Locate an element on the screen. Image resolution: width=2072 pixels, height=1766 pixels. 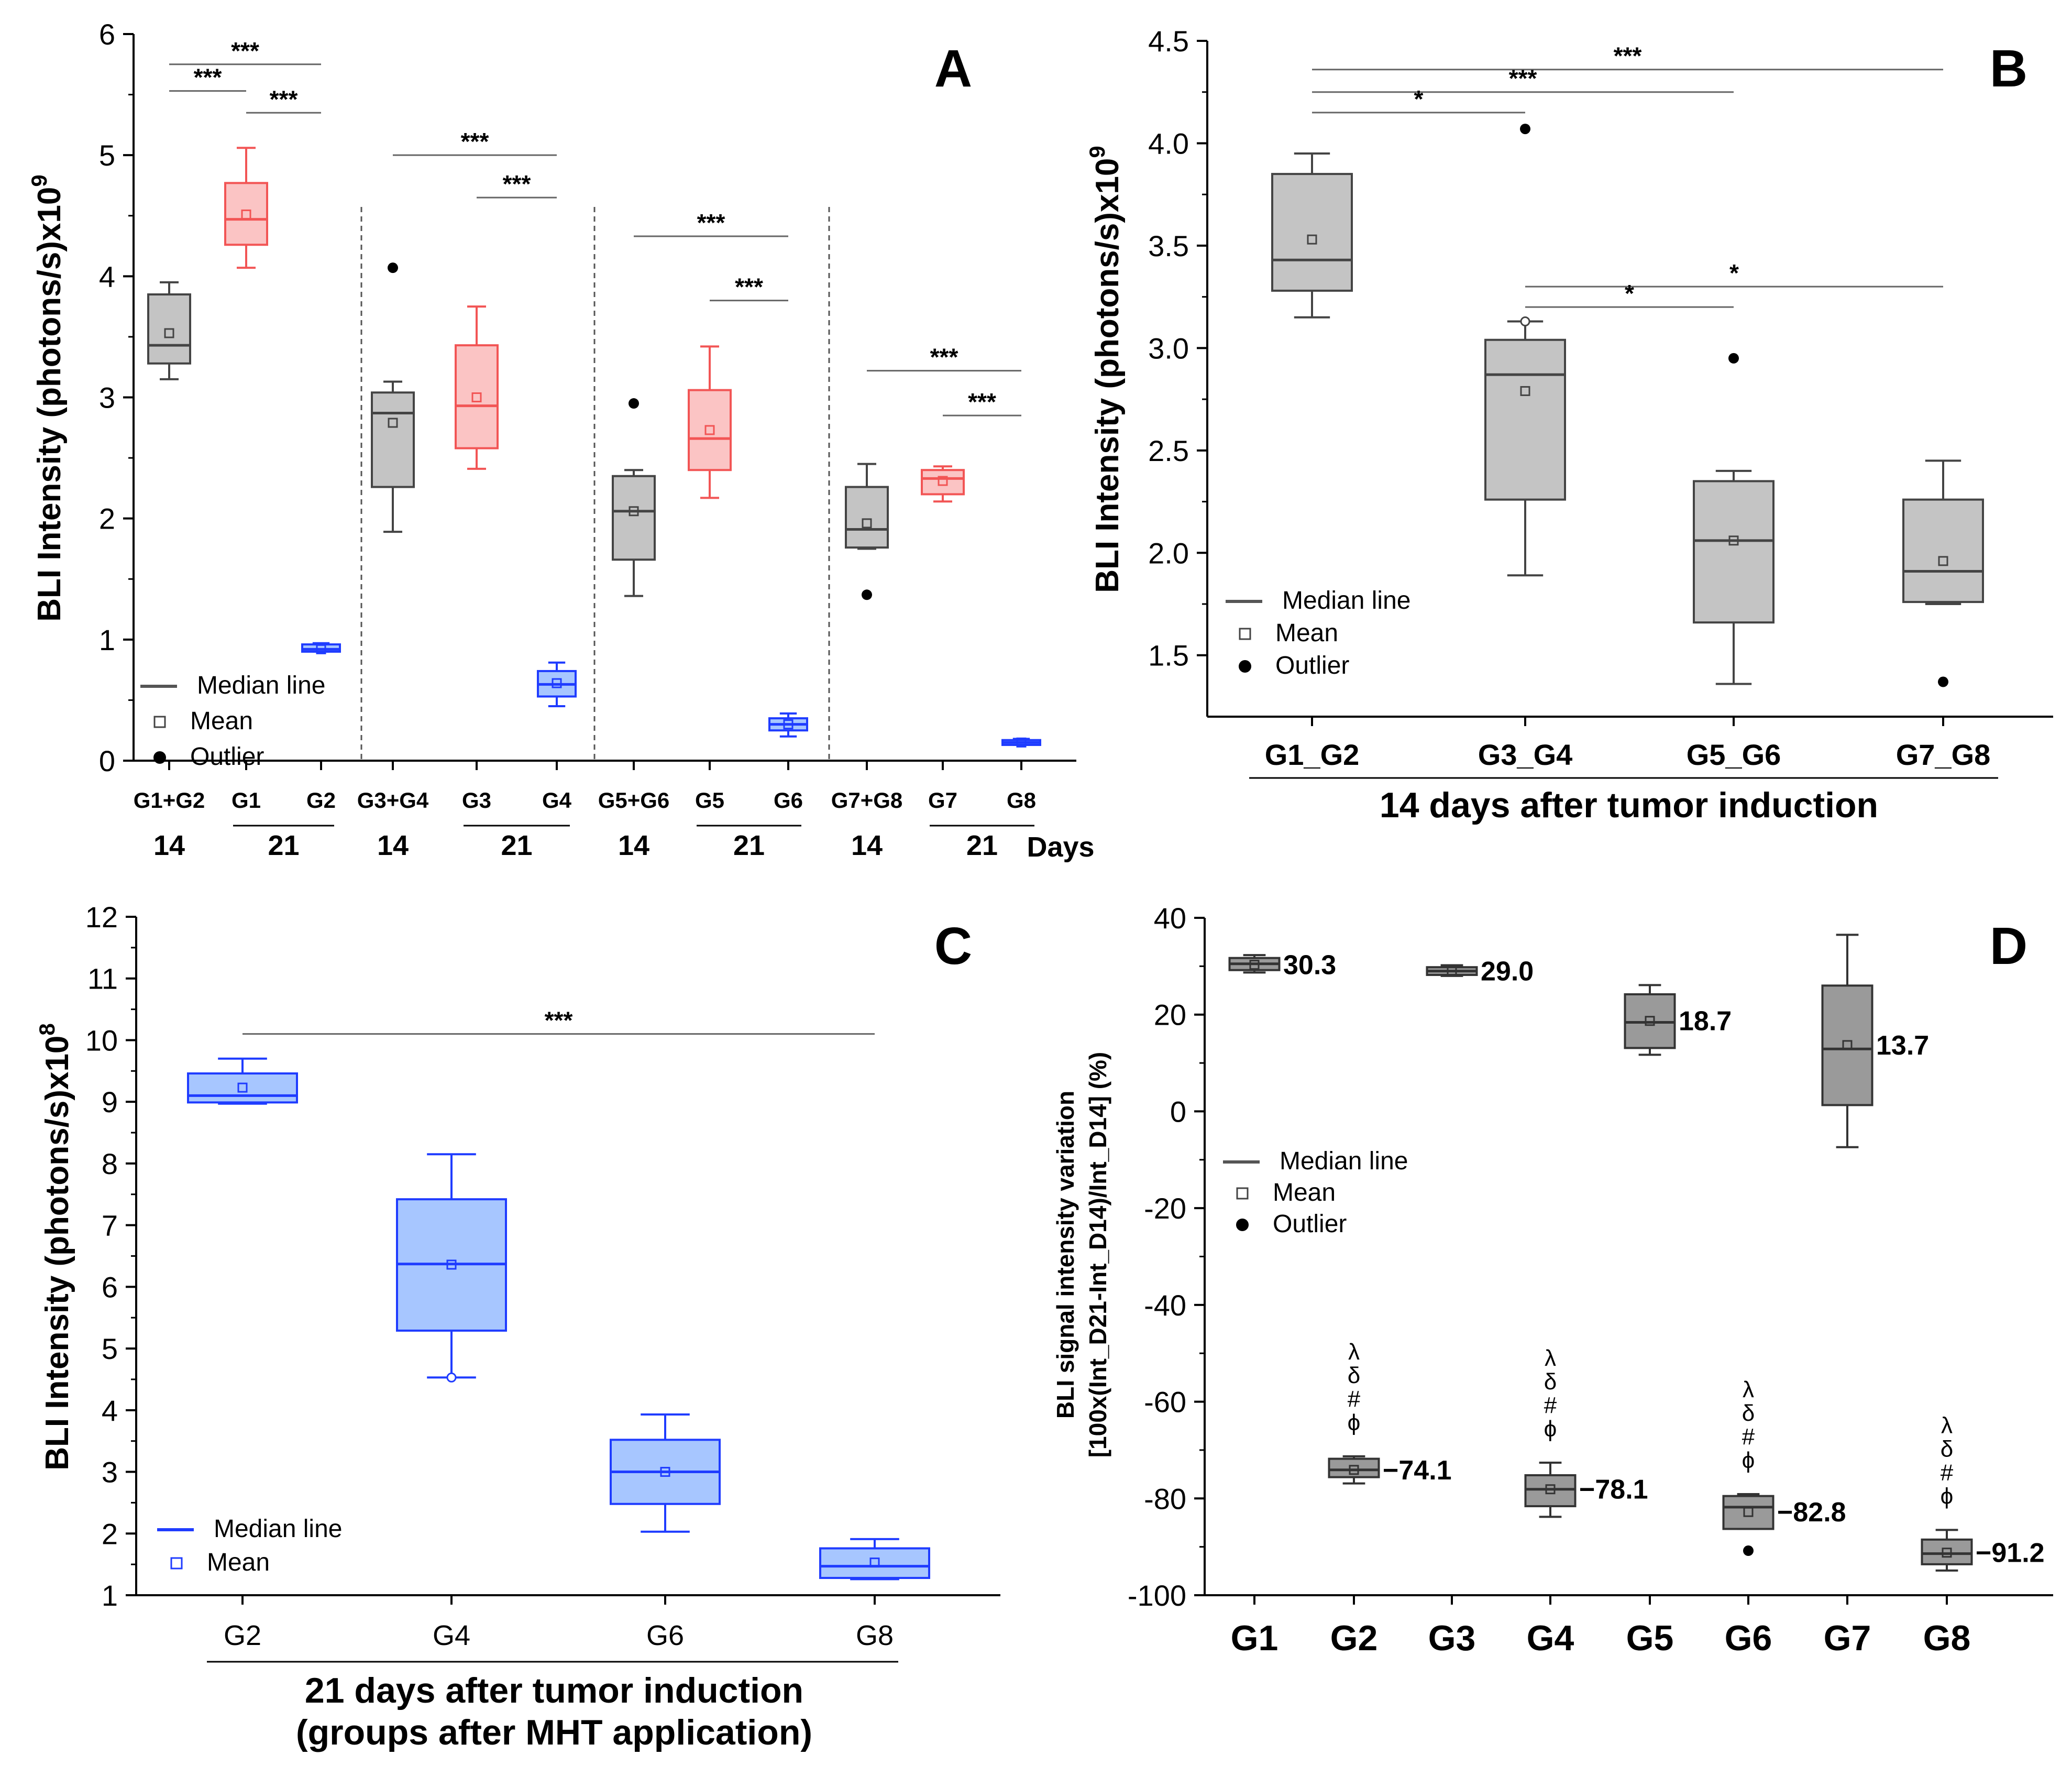
panelD-x-label-5: G6 is located at coordinates (1749, 1638).